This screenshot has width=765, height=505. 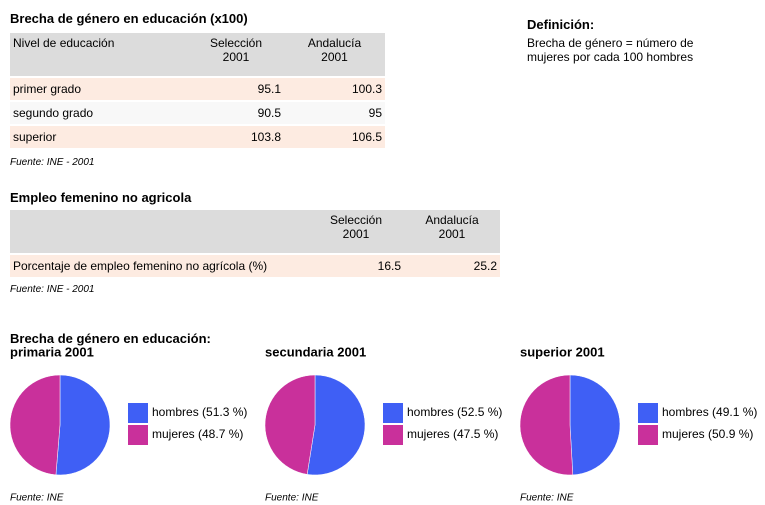 What do you see at coordinates (197, 434) in the screenshot?
I see `legend-label: mujeres (48.7 %)` at bounding box center [197, 434].